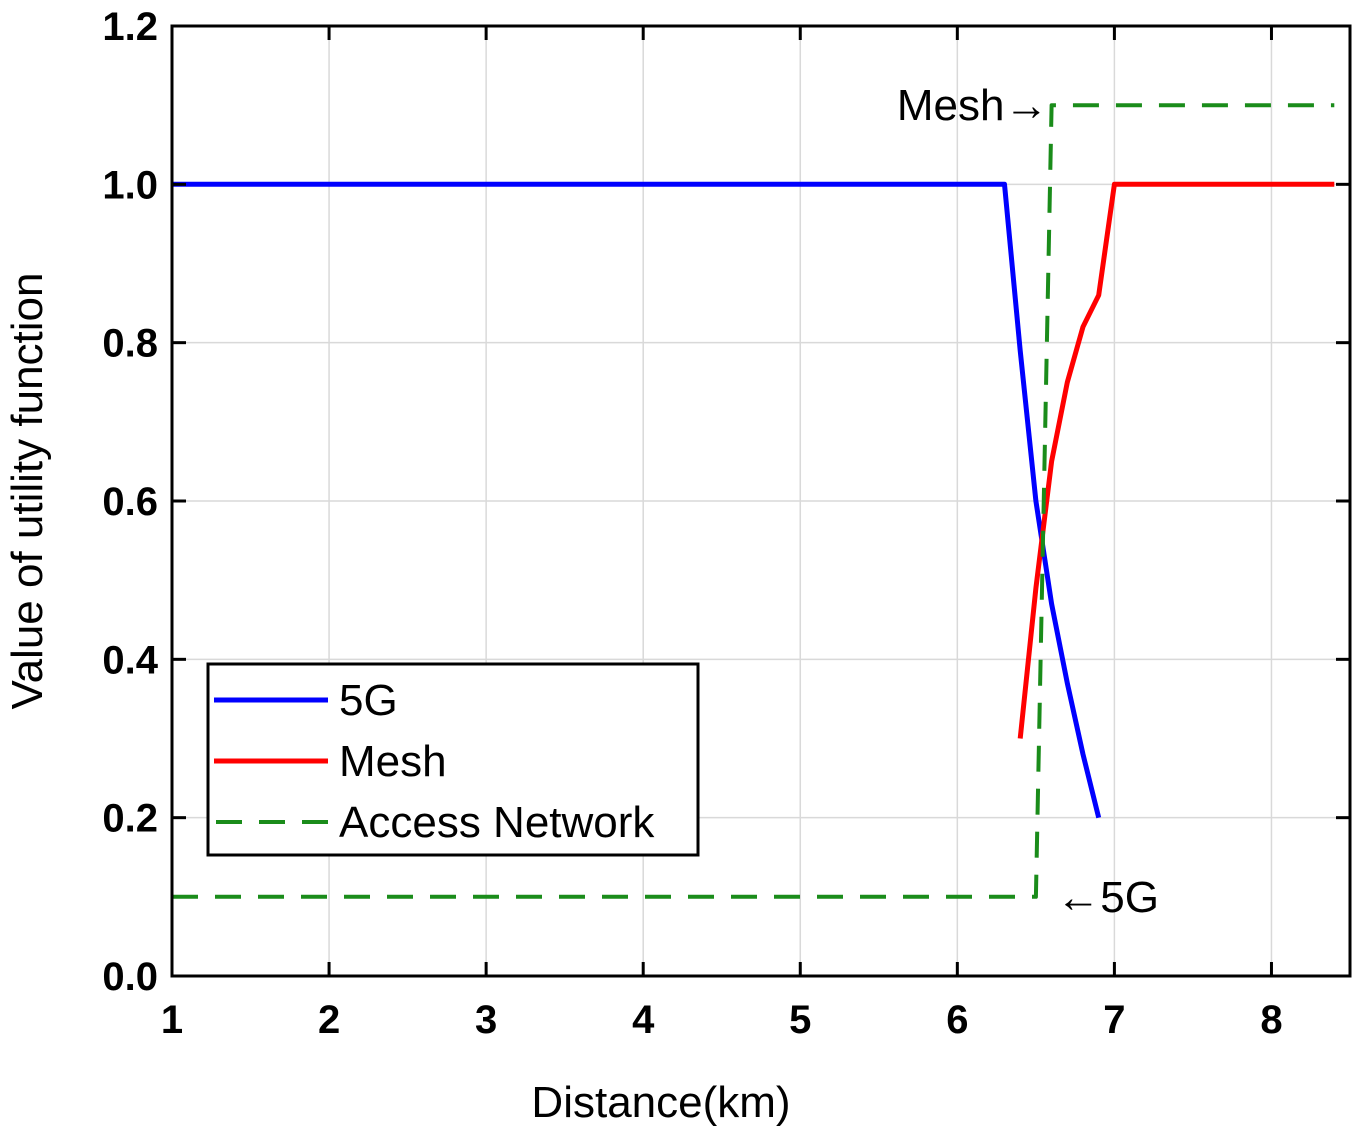 This screenshot has width=1358, height=1132. What do you see at coordinates (130, 660) in the screenshot?
I see `y-tick-label: 0.4` at bounding box center [130, 660].